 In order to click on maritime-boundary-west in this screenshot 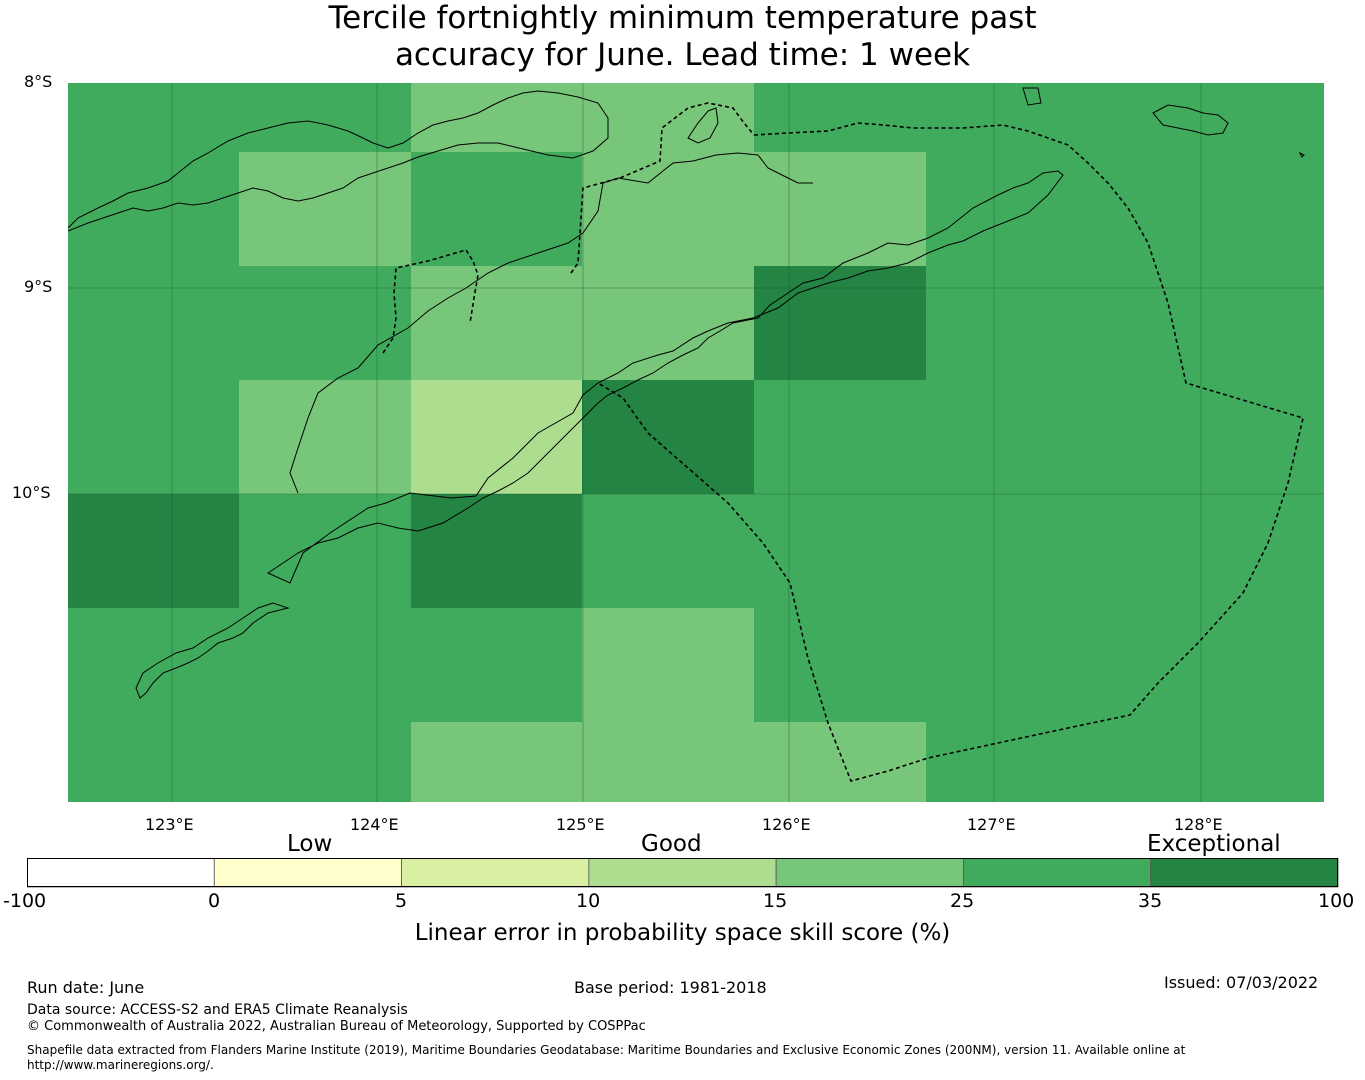, I will do `click(430, 301)`.